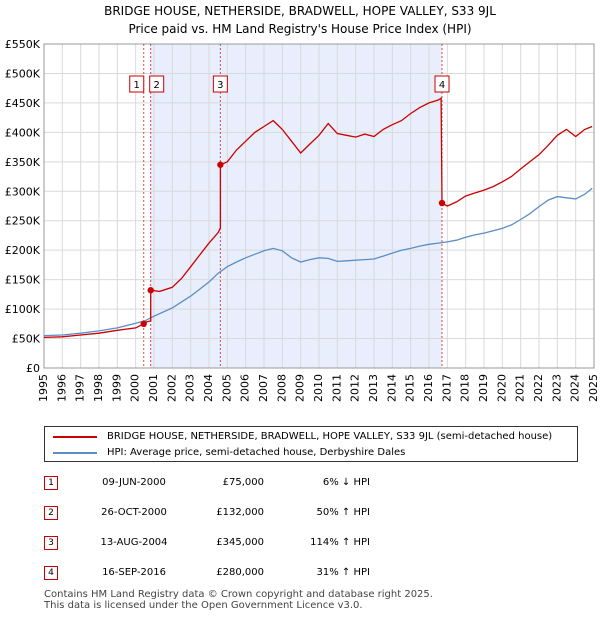  I want to click on x-tick-label: 2008, so click(281, 388).